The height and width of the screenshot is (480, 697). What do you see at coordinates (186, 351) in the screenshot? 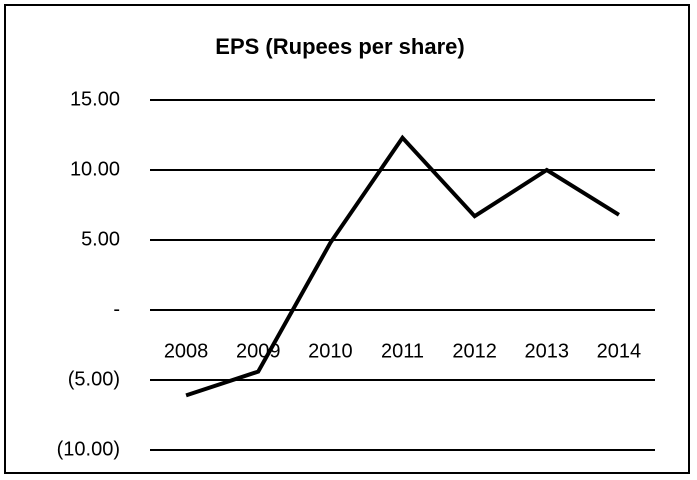
I see `x-tick-label: 2008` at bounding box center [186, 351].